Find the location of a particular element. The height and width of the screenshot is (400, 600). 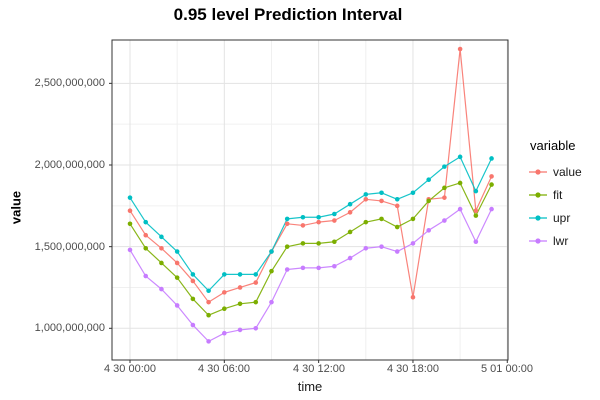

y-tick-label: 2,500,000,000 is located at coordinates (69, 83).